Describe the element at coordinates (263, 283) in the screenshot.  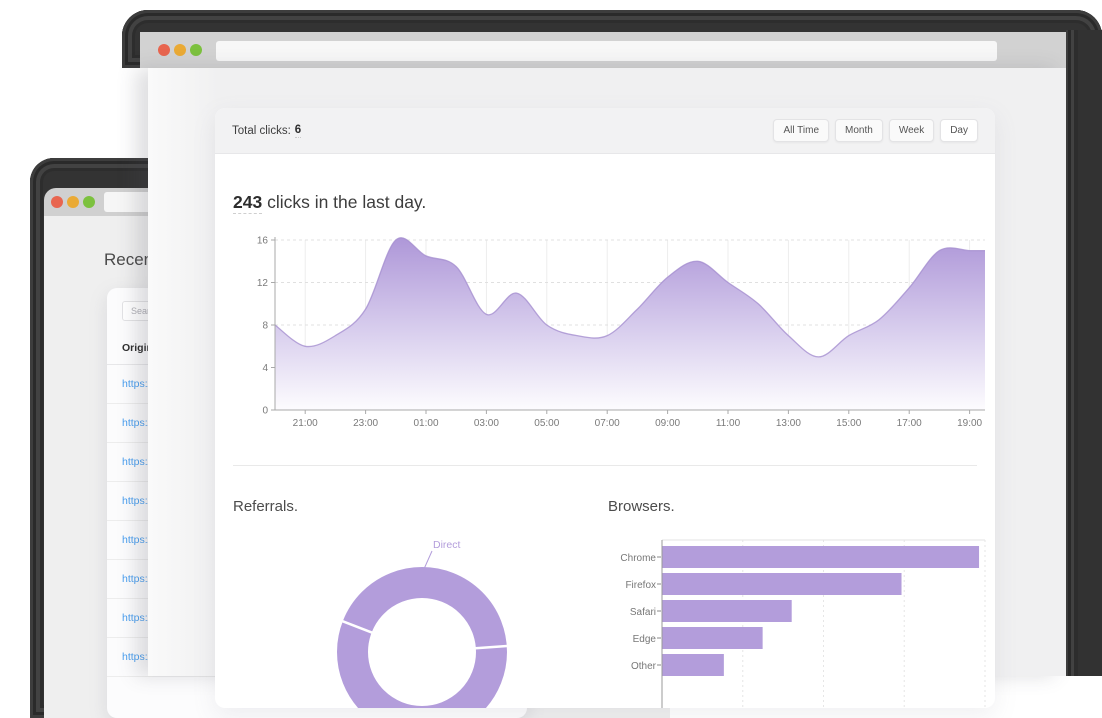
I see `svg-text: 12` at that location.